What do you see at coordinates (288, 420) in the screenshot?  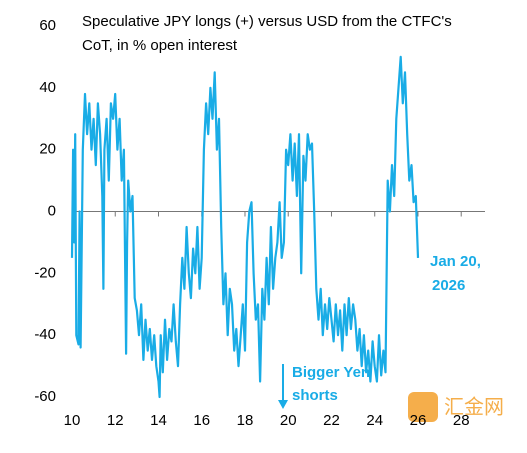 I see `x-tick-label: 20` at bounding box center [288, 420].